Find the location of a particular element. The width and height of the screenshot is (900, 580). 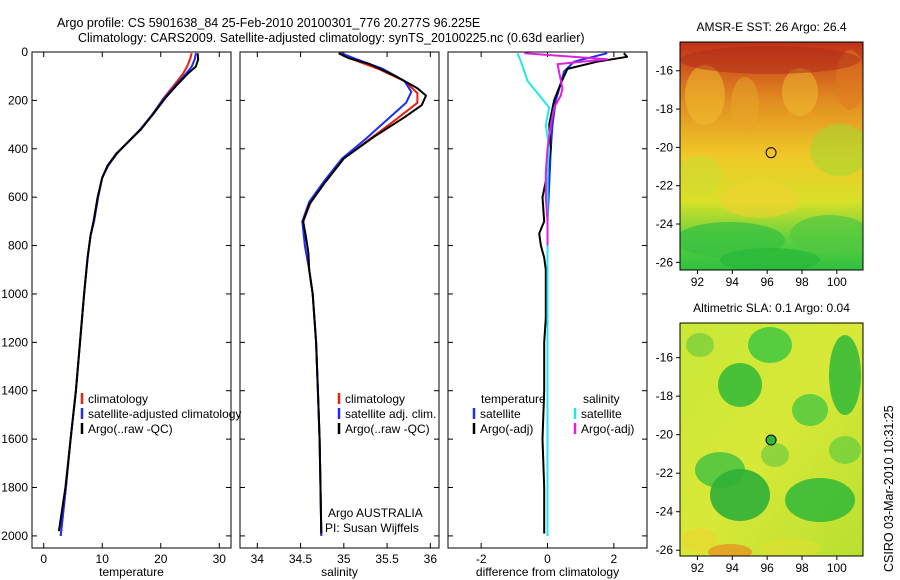

temperature-legend-entry-label: climatology is located at coordinates (118, 399).